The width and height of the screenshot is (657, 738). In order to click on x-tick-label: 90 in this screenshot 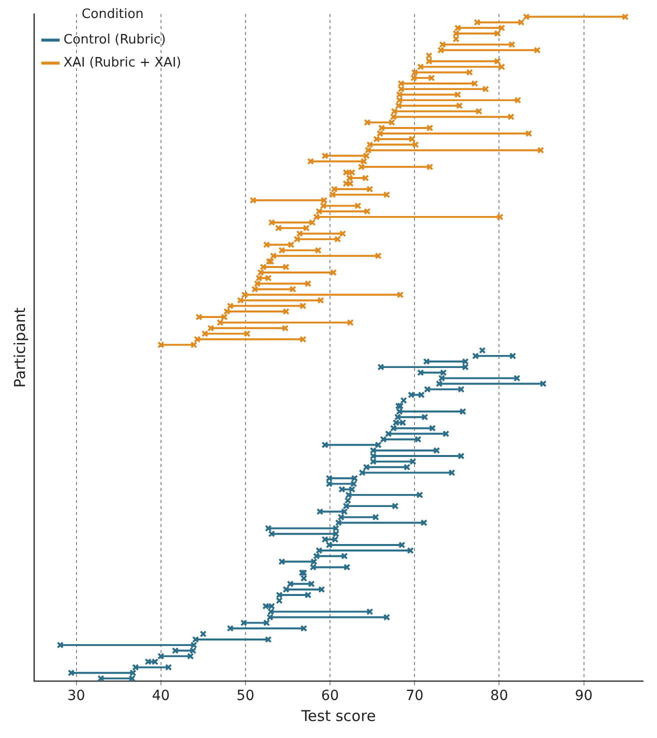, I will do `click(583, 696)`.